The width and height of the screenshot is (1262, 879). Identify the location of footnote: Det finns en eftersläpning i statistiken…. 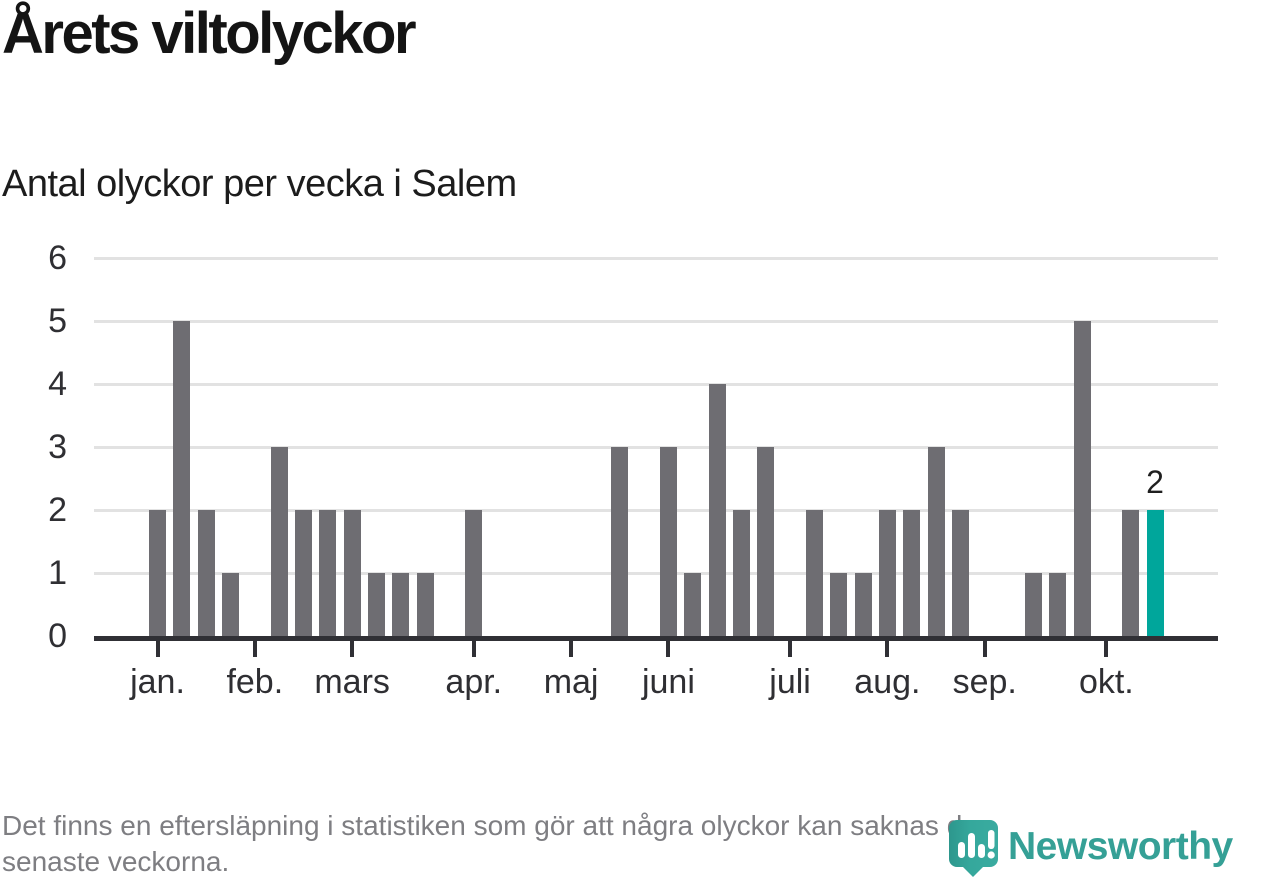
(490, 843).